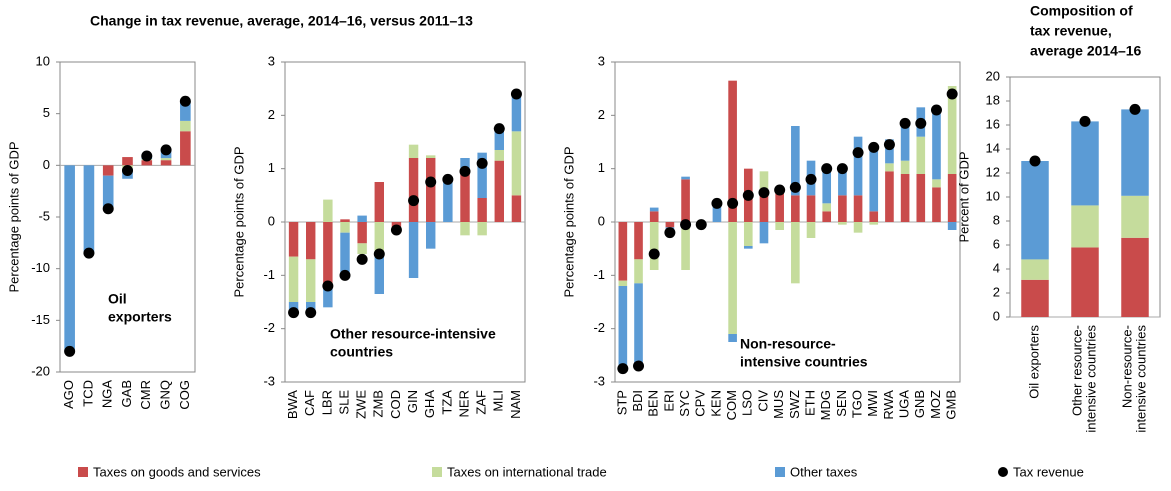 The image size is (1171, 491). What do you see at coordinates (996, 243) in the screenshot?
I see `y-tick-label: 6` at bounding box center [996, 243].